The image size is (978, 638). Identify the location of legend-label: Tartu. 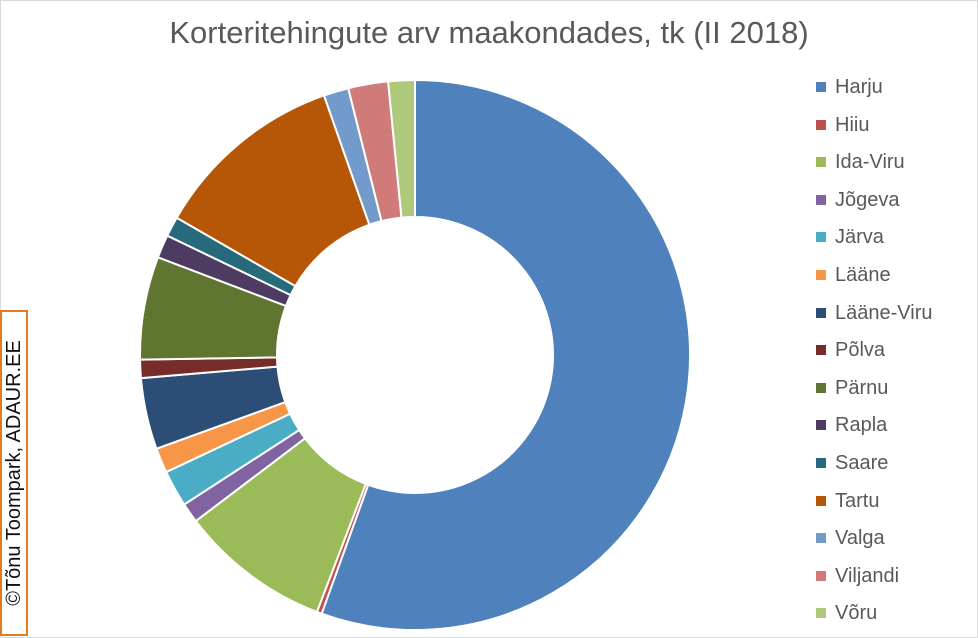
(857, 500).